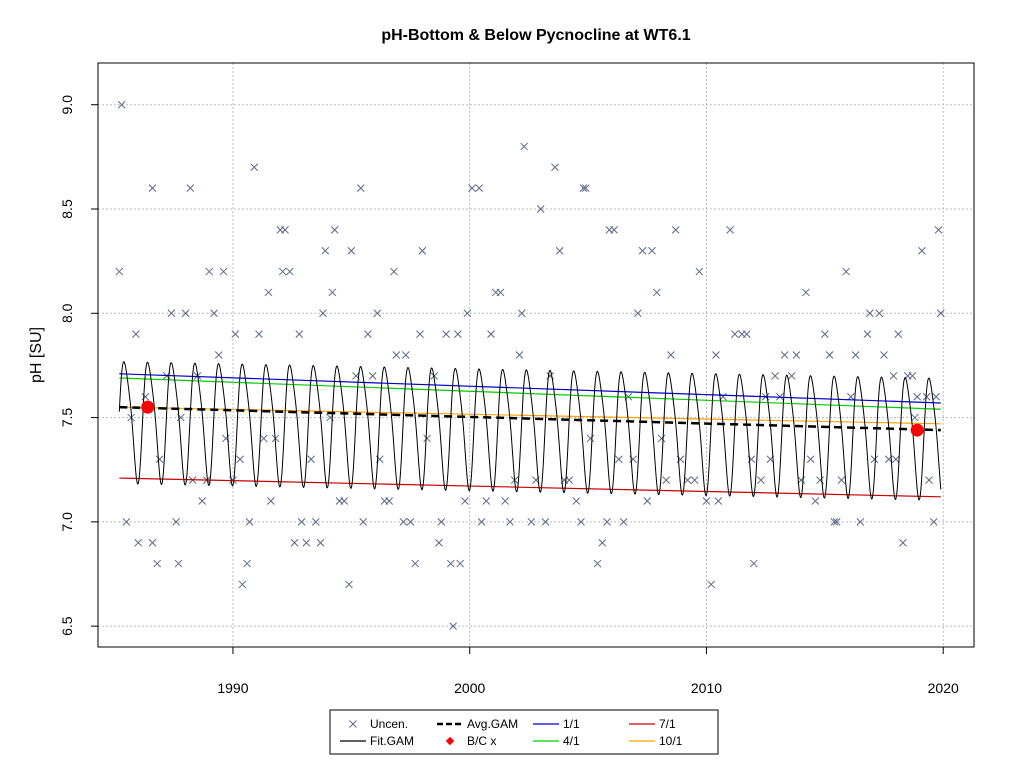 Image resolution: width=1024 pixels, height=768 pixels. What do you see at coordinates (571, 741) in the screenshot?
I see `legend-label: 4/1` at bounding box center [571, 741].